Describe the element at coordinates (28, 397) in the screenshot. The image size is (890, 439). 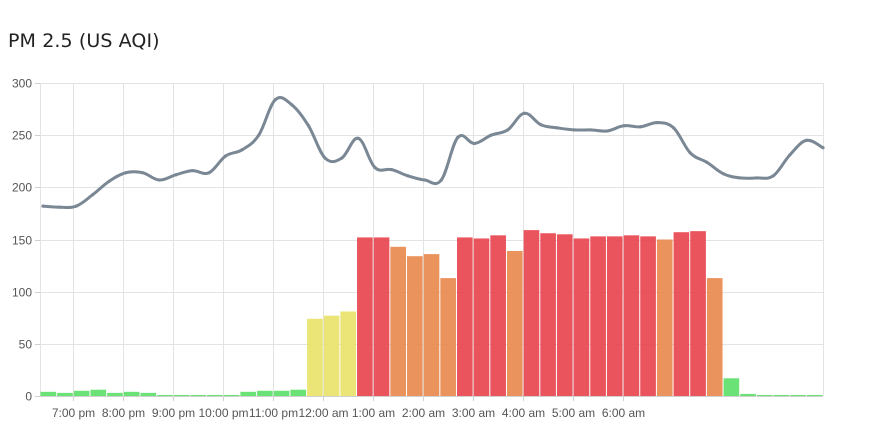
I see `y-tick-label: 0` at that location.